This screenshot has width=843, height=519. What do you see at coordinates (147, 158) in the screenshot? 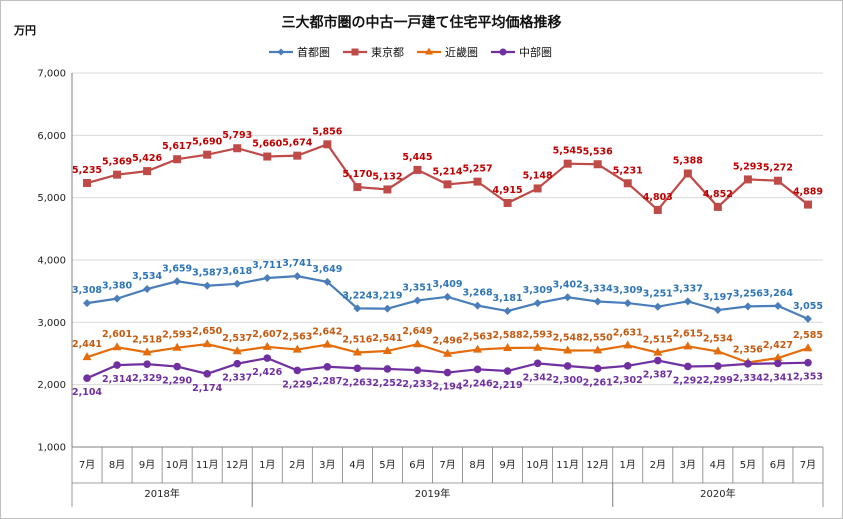
I see `data-label: 5,426` at bounding box center [147, 158].